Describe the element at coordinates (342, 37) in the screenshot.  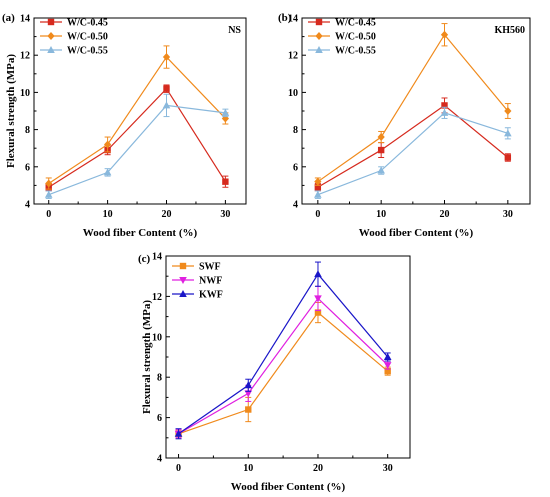
I see `legend-entry: W/C-0.50` at that location.